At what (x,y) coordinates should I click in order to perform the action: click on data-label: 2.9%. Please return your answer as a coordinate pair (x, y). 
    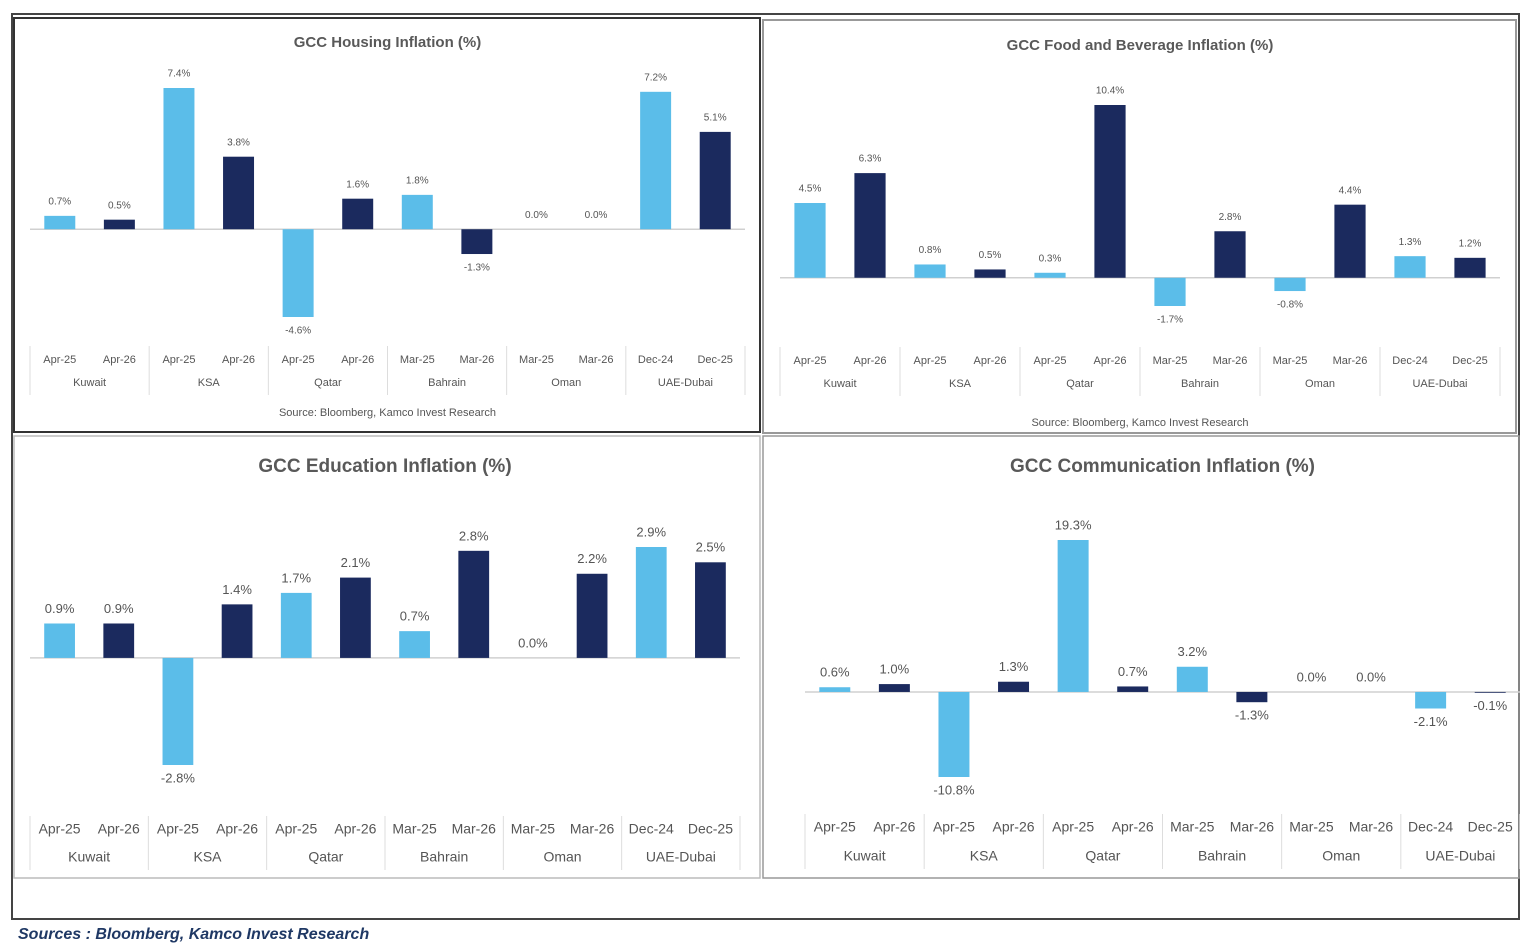
    Looking at the image, I should click on (651, 531).